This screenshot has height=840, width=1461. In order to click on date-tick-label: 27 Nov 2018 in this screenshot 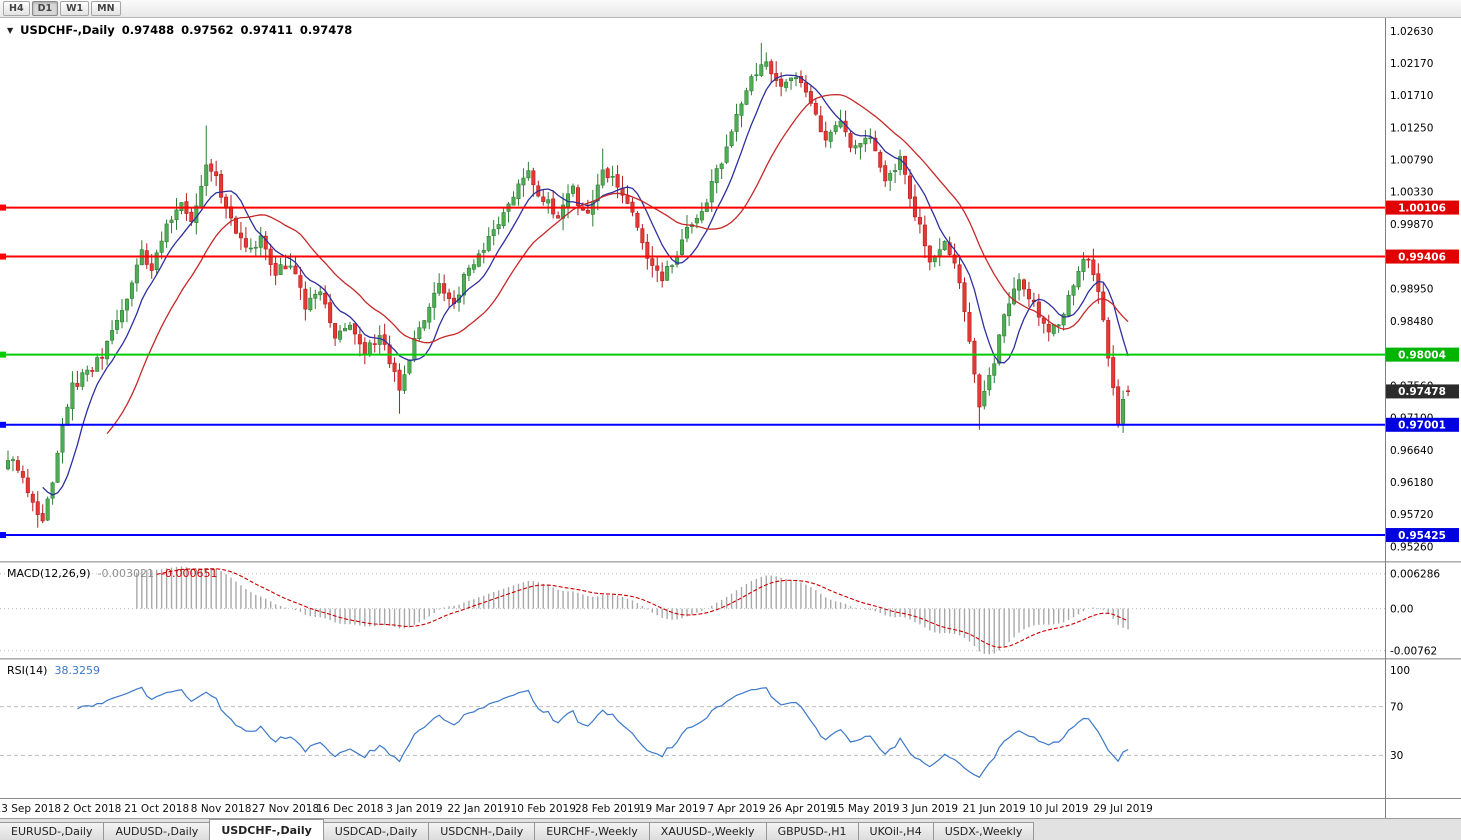, I will do `click(285, 809)`.